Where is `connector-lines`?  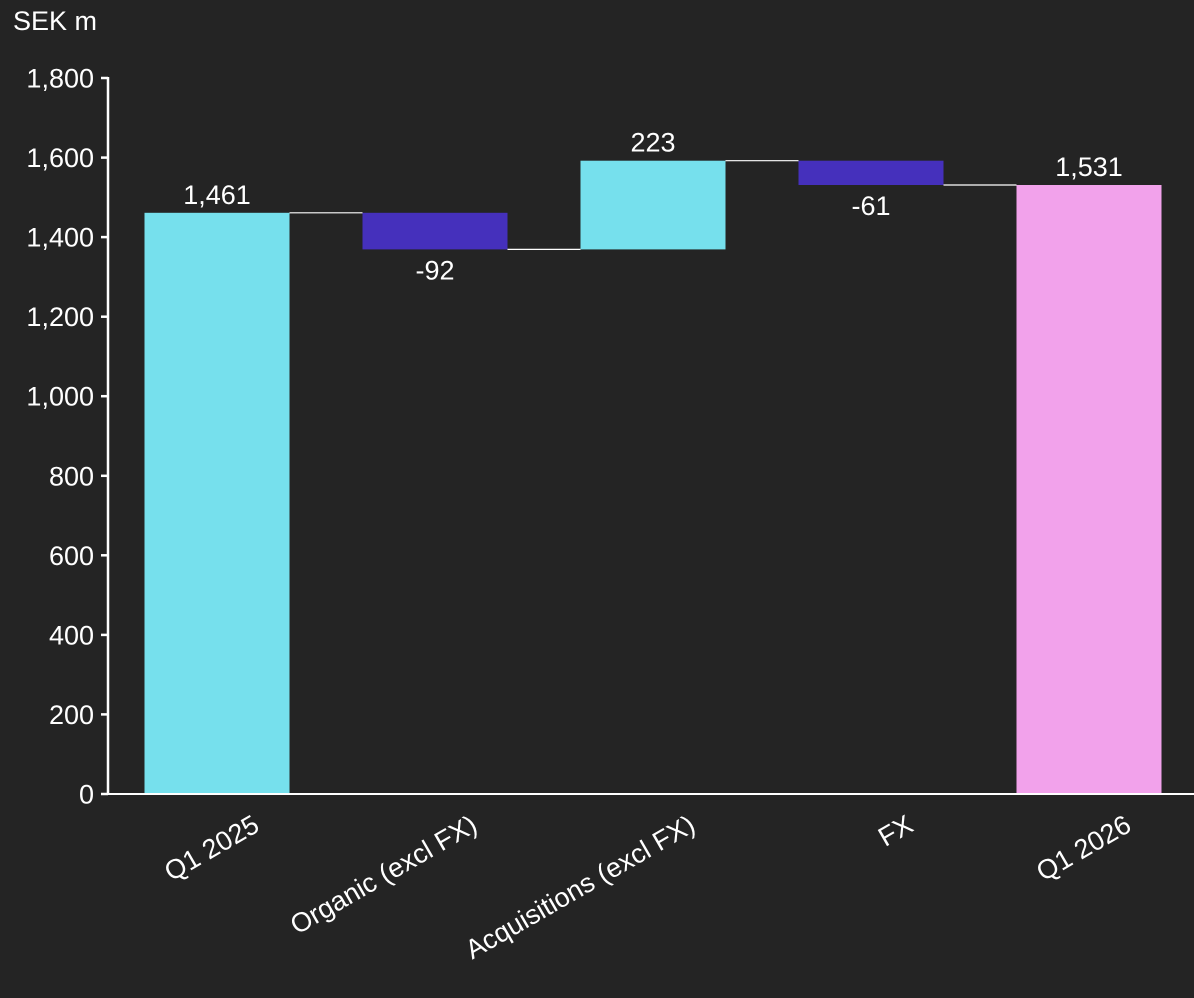
connector-lines is located at coordinates (653, 205).